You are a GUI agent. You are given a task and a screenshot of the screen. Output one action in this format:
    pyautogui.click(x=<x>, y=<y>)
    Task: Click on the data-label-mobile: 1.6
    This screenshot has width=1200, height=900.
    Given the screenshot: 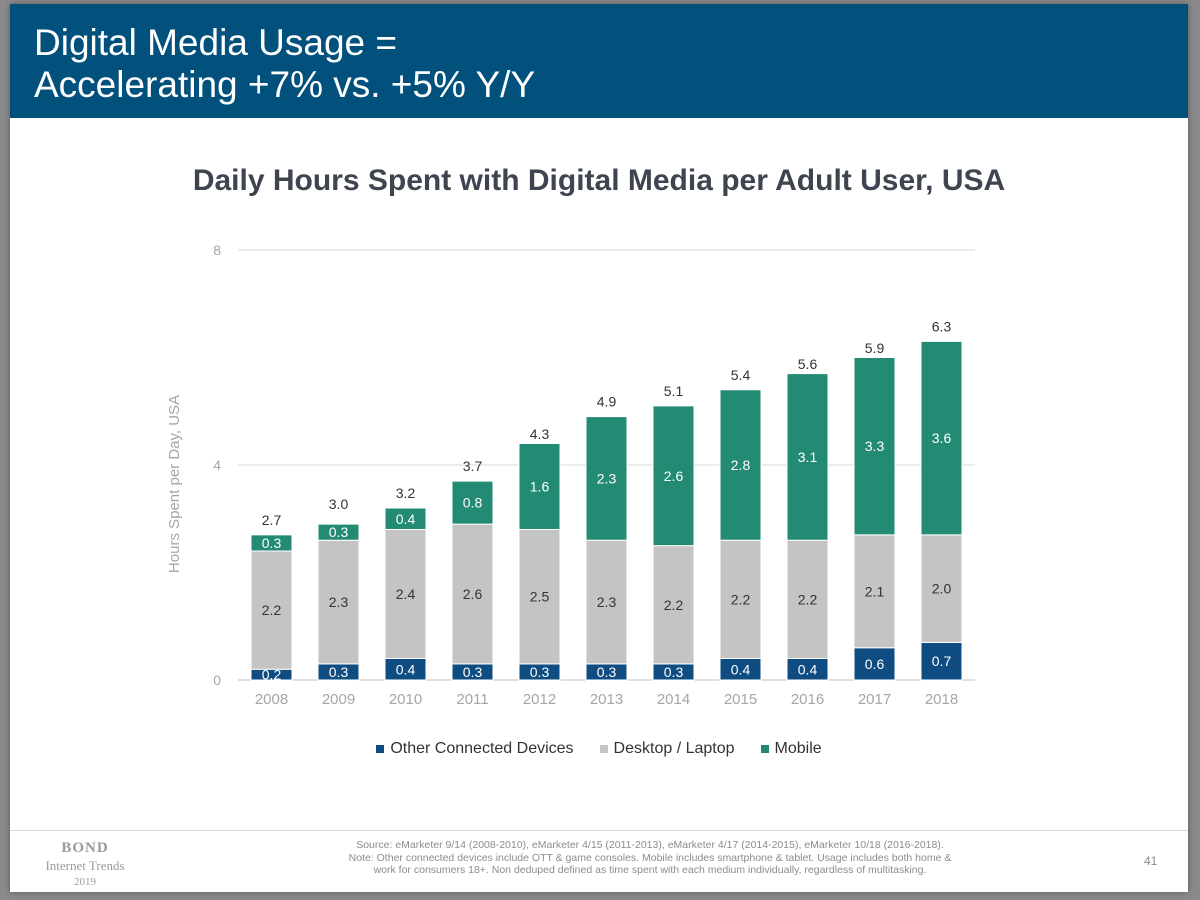 What is the action you would take?
    pyautogui.click(x=540, y=487)
    